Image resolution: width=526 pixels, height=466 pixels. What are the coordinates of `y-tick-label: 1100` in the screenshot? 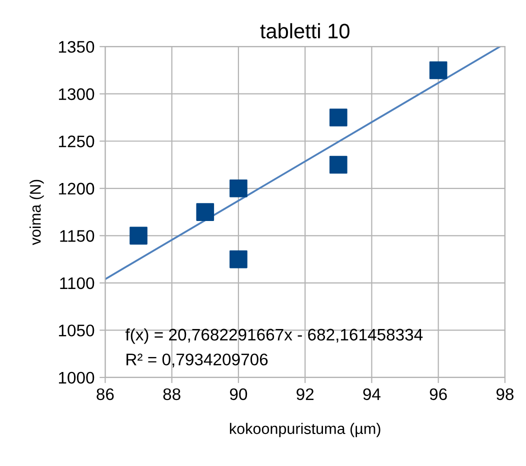 It's located at (77, 283).